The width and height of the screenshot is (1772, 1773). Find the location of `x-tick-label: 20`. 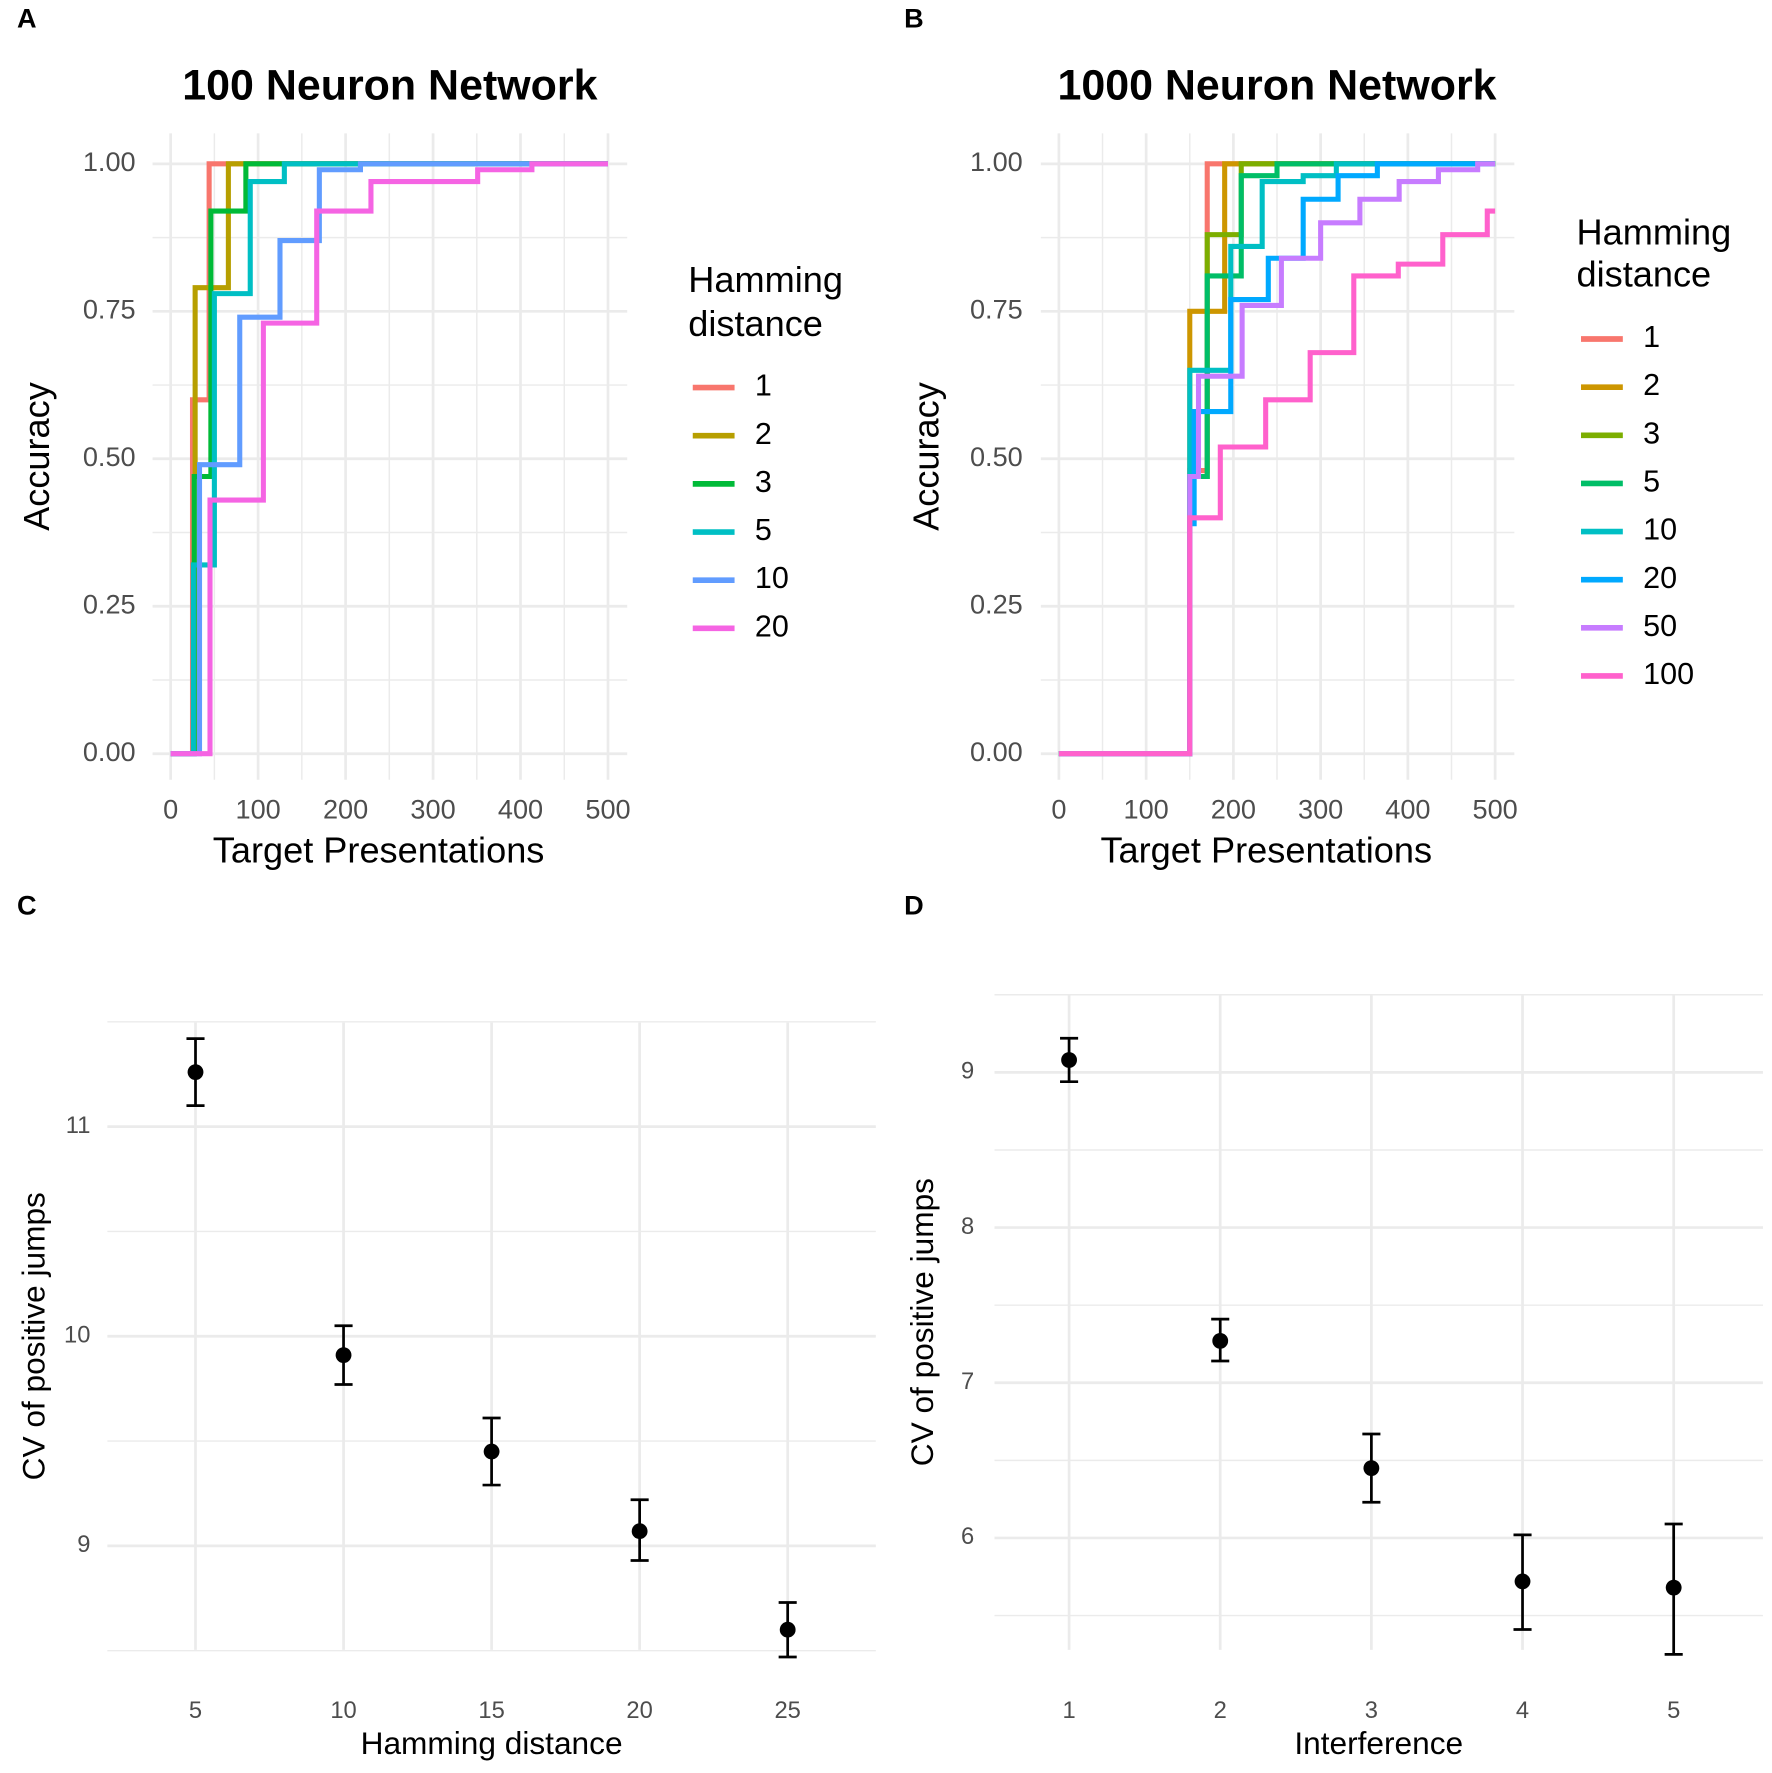

x-tick-label: 20 is located at coordinates (639, 1711).